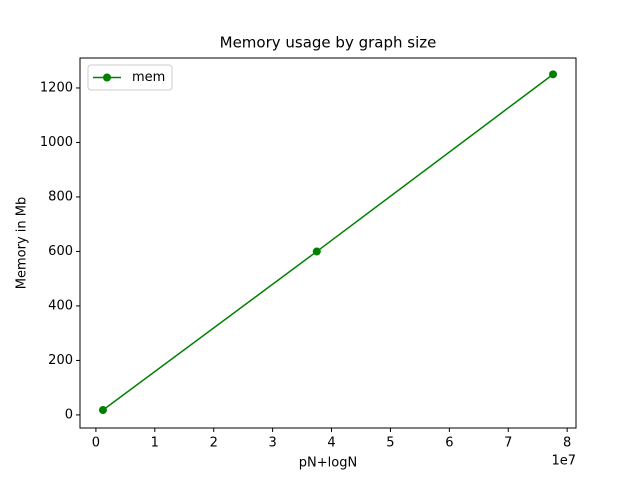 The height and width of the screenshot is (480, 640). What do you see at coordinates (60, 305) in the screenshot?
I see `y-tick-label: 400` at bounding box center [60, 305].